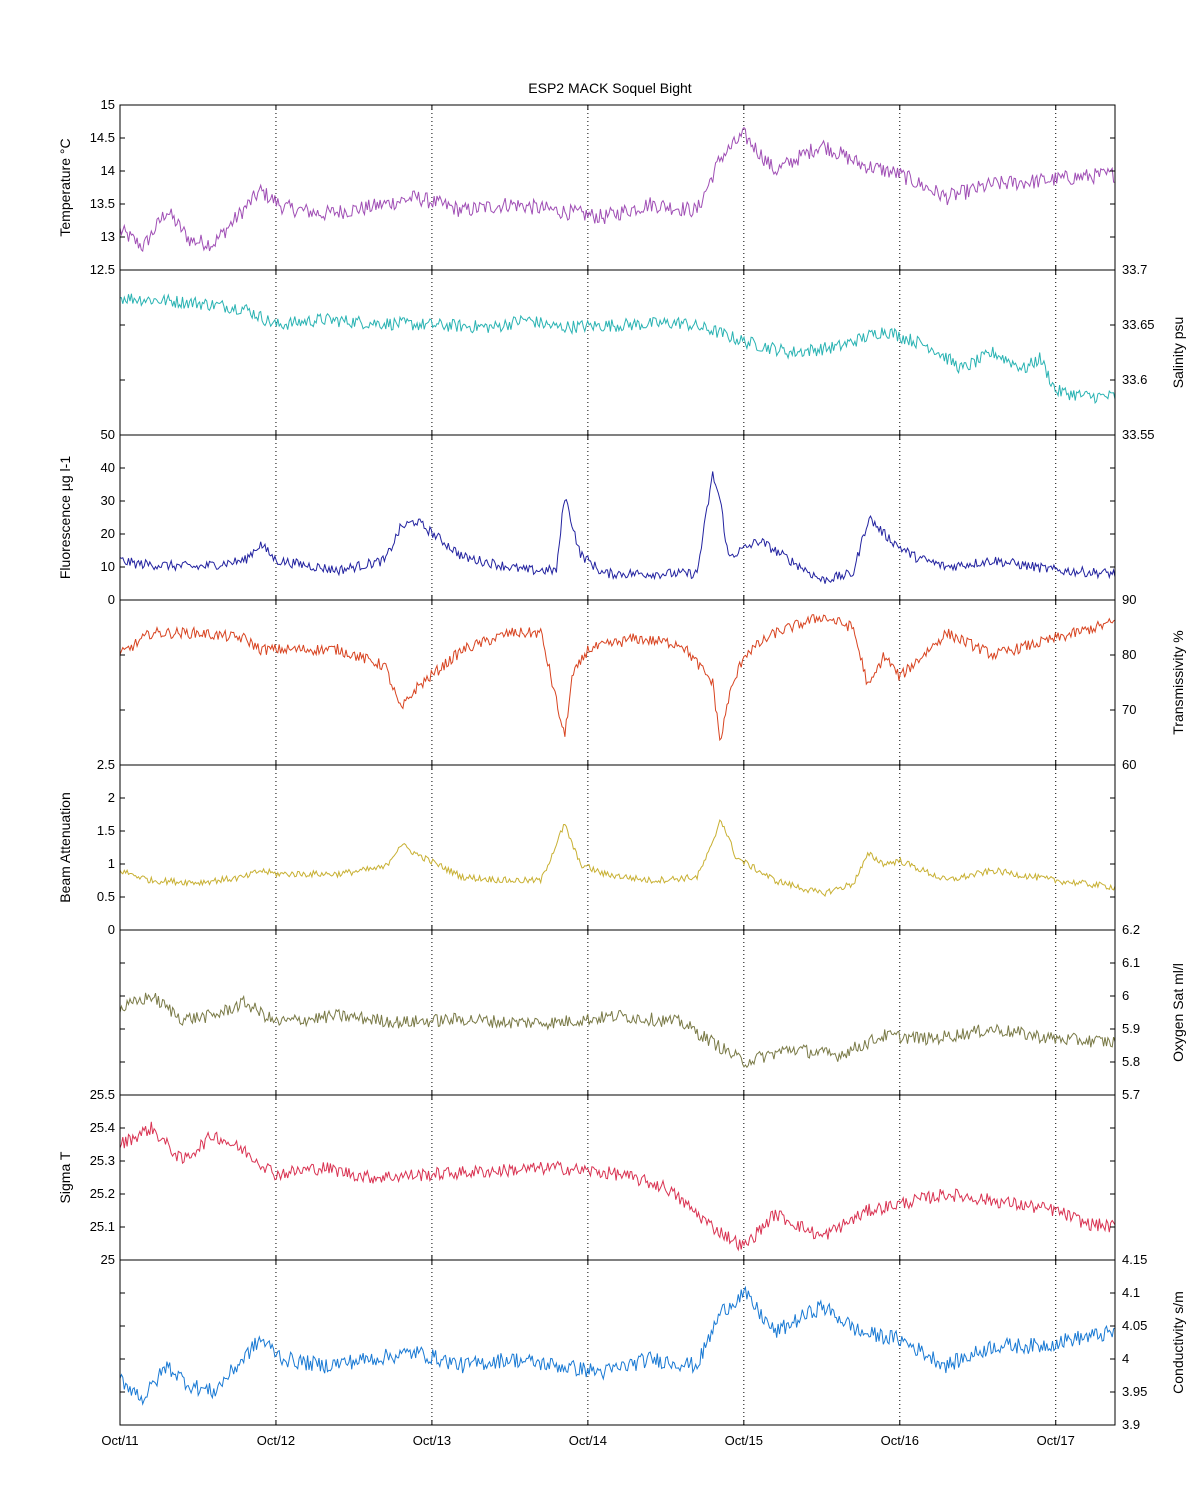  What do you see at coordinates (111, 863) in the screenshot?
I see `ytick-label-beam: 1` at bounding box center [111, 863].